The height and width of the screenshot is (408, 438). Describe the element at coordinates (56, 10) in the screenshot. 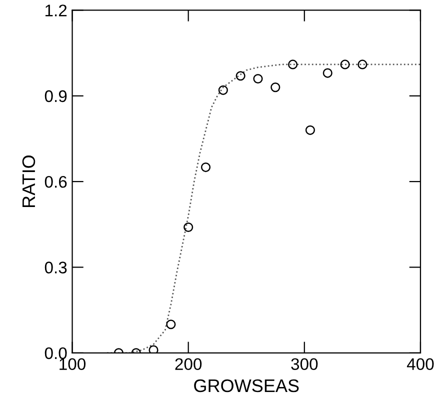

I see `y-tick-label: 1.2` at that location.